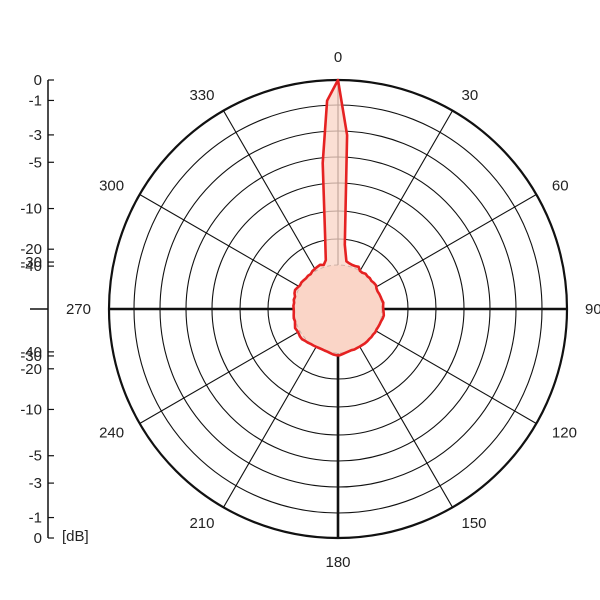 The height and width of the screenshot is (600, 600). I want to click on angle-label: 30, so click(470, 95).